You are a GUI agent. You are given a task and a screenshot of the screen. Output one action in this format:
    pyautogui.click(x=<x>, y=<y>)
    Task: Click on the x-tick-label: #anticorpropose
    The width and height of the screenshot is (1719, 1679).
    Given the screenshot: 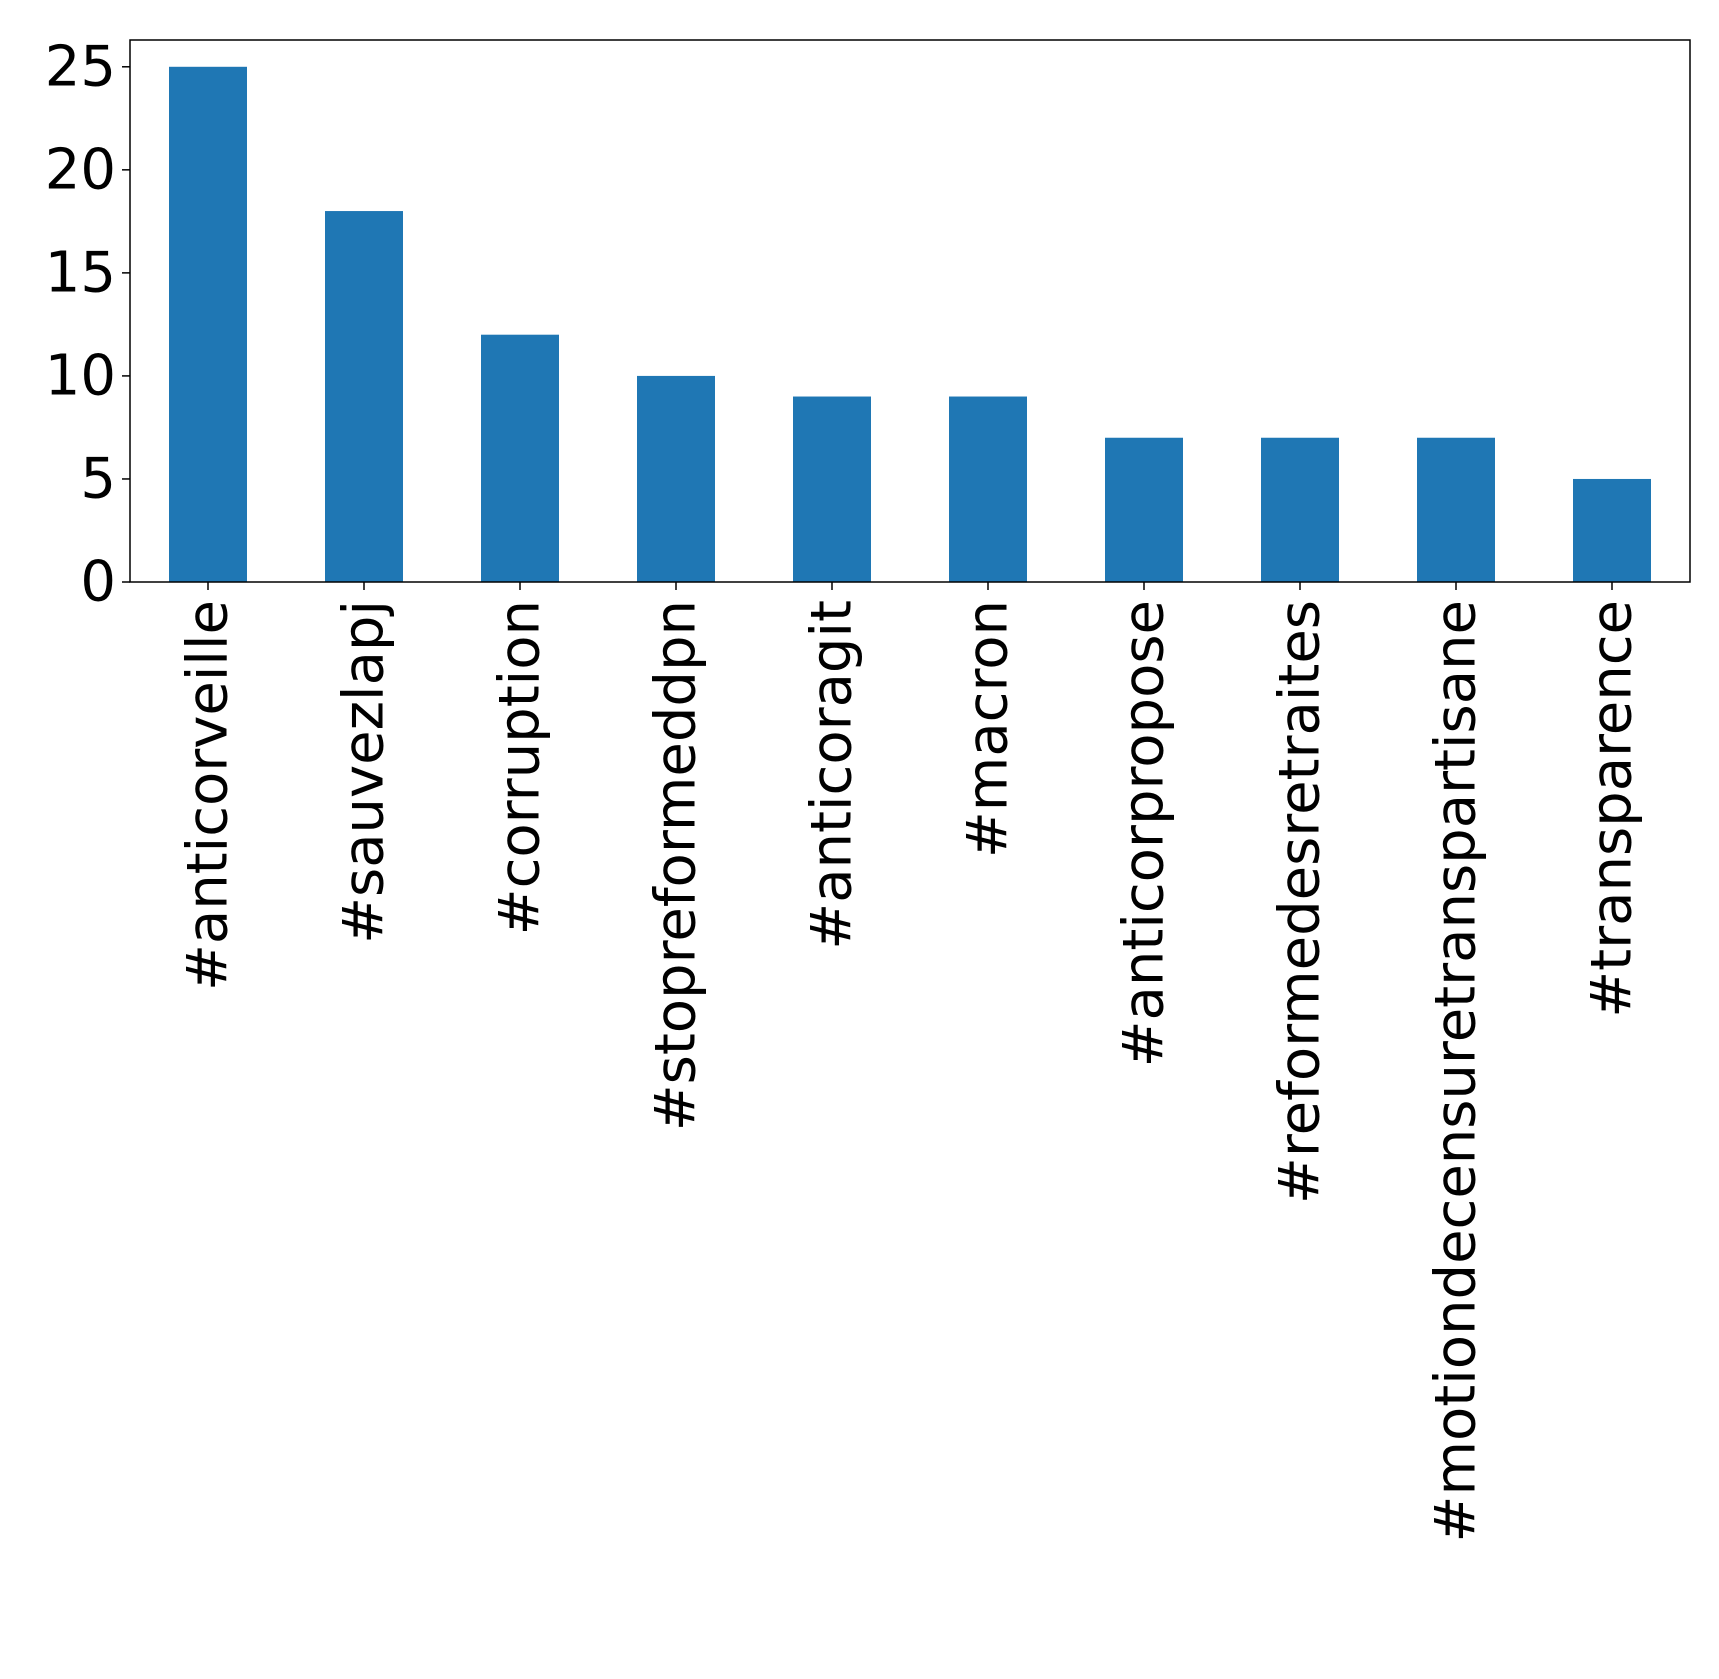 What is the action you would take?
    pyautogui.click(x=1144, y=833)
    